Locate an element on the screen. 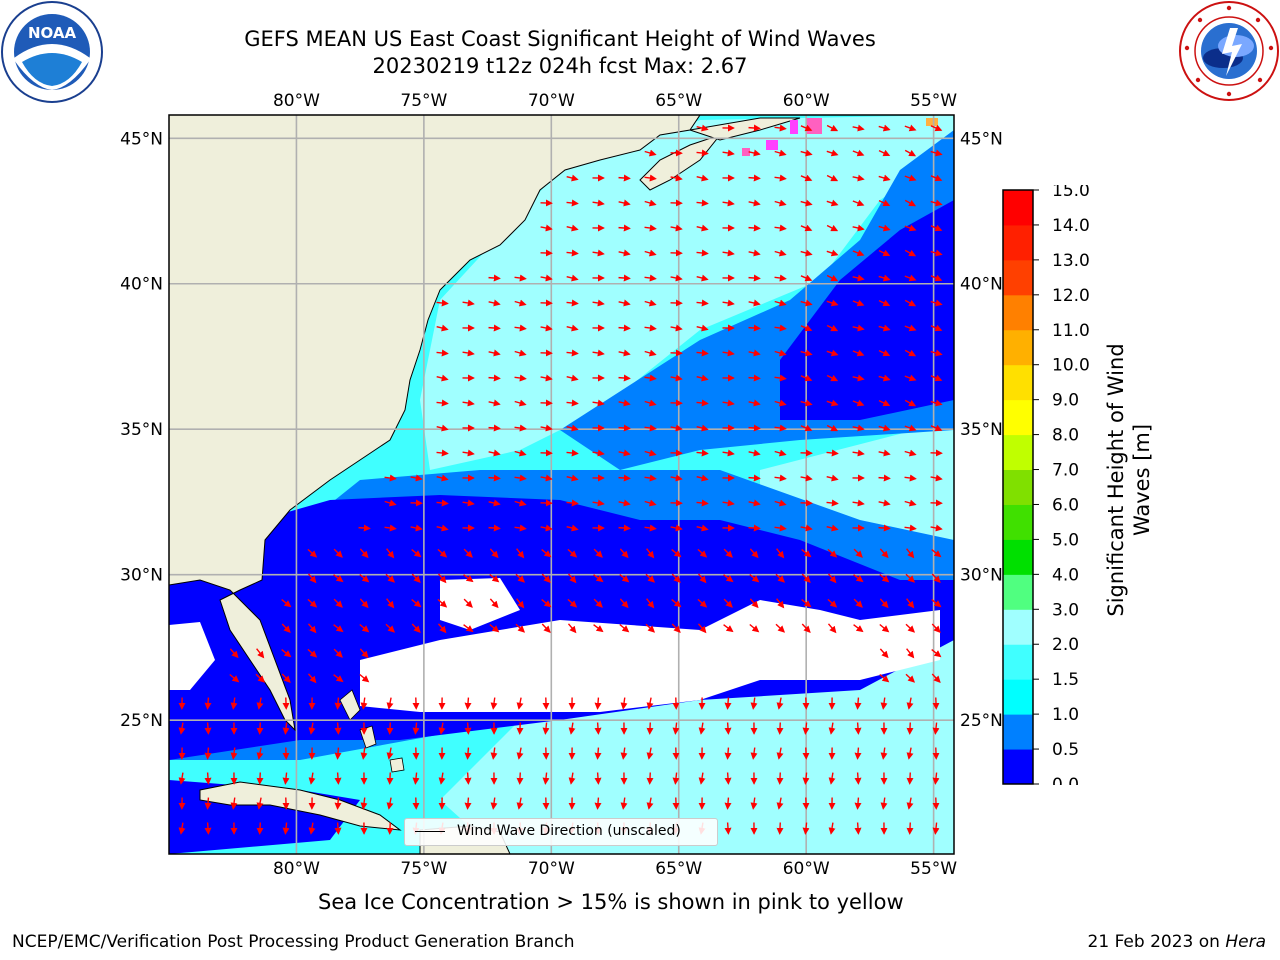  colorbar-tick-label: 1.0 is located at coordinates (1065, 715).